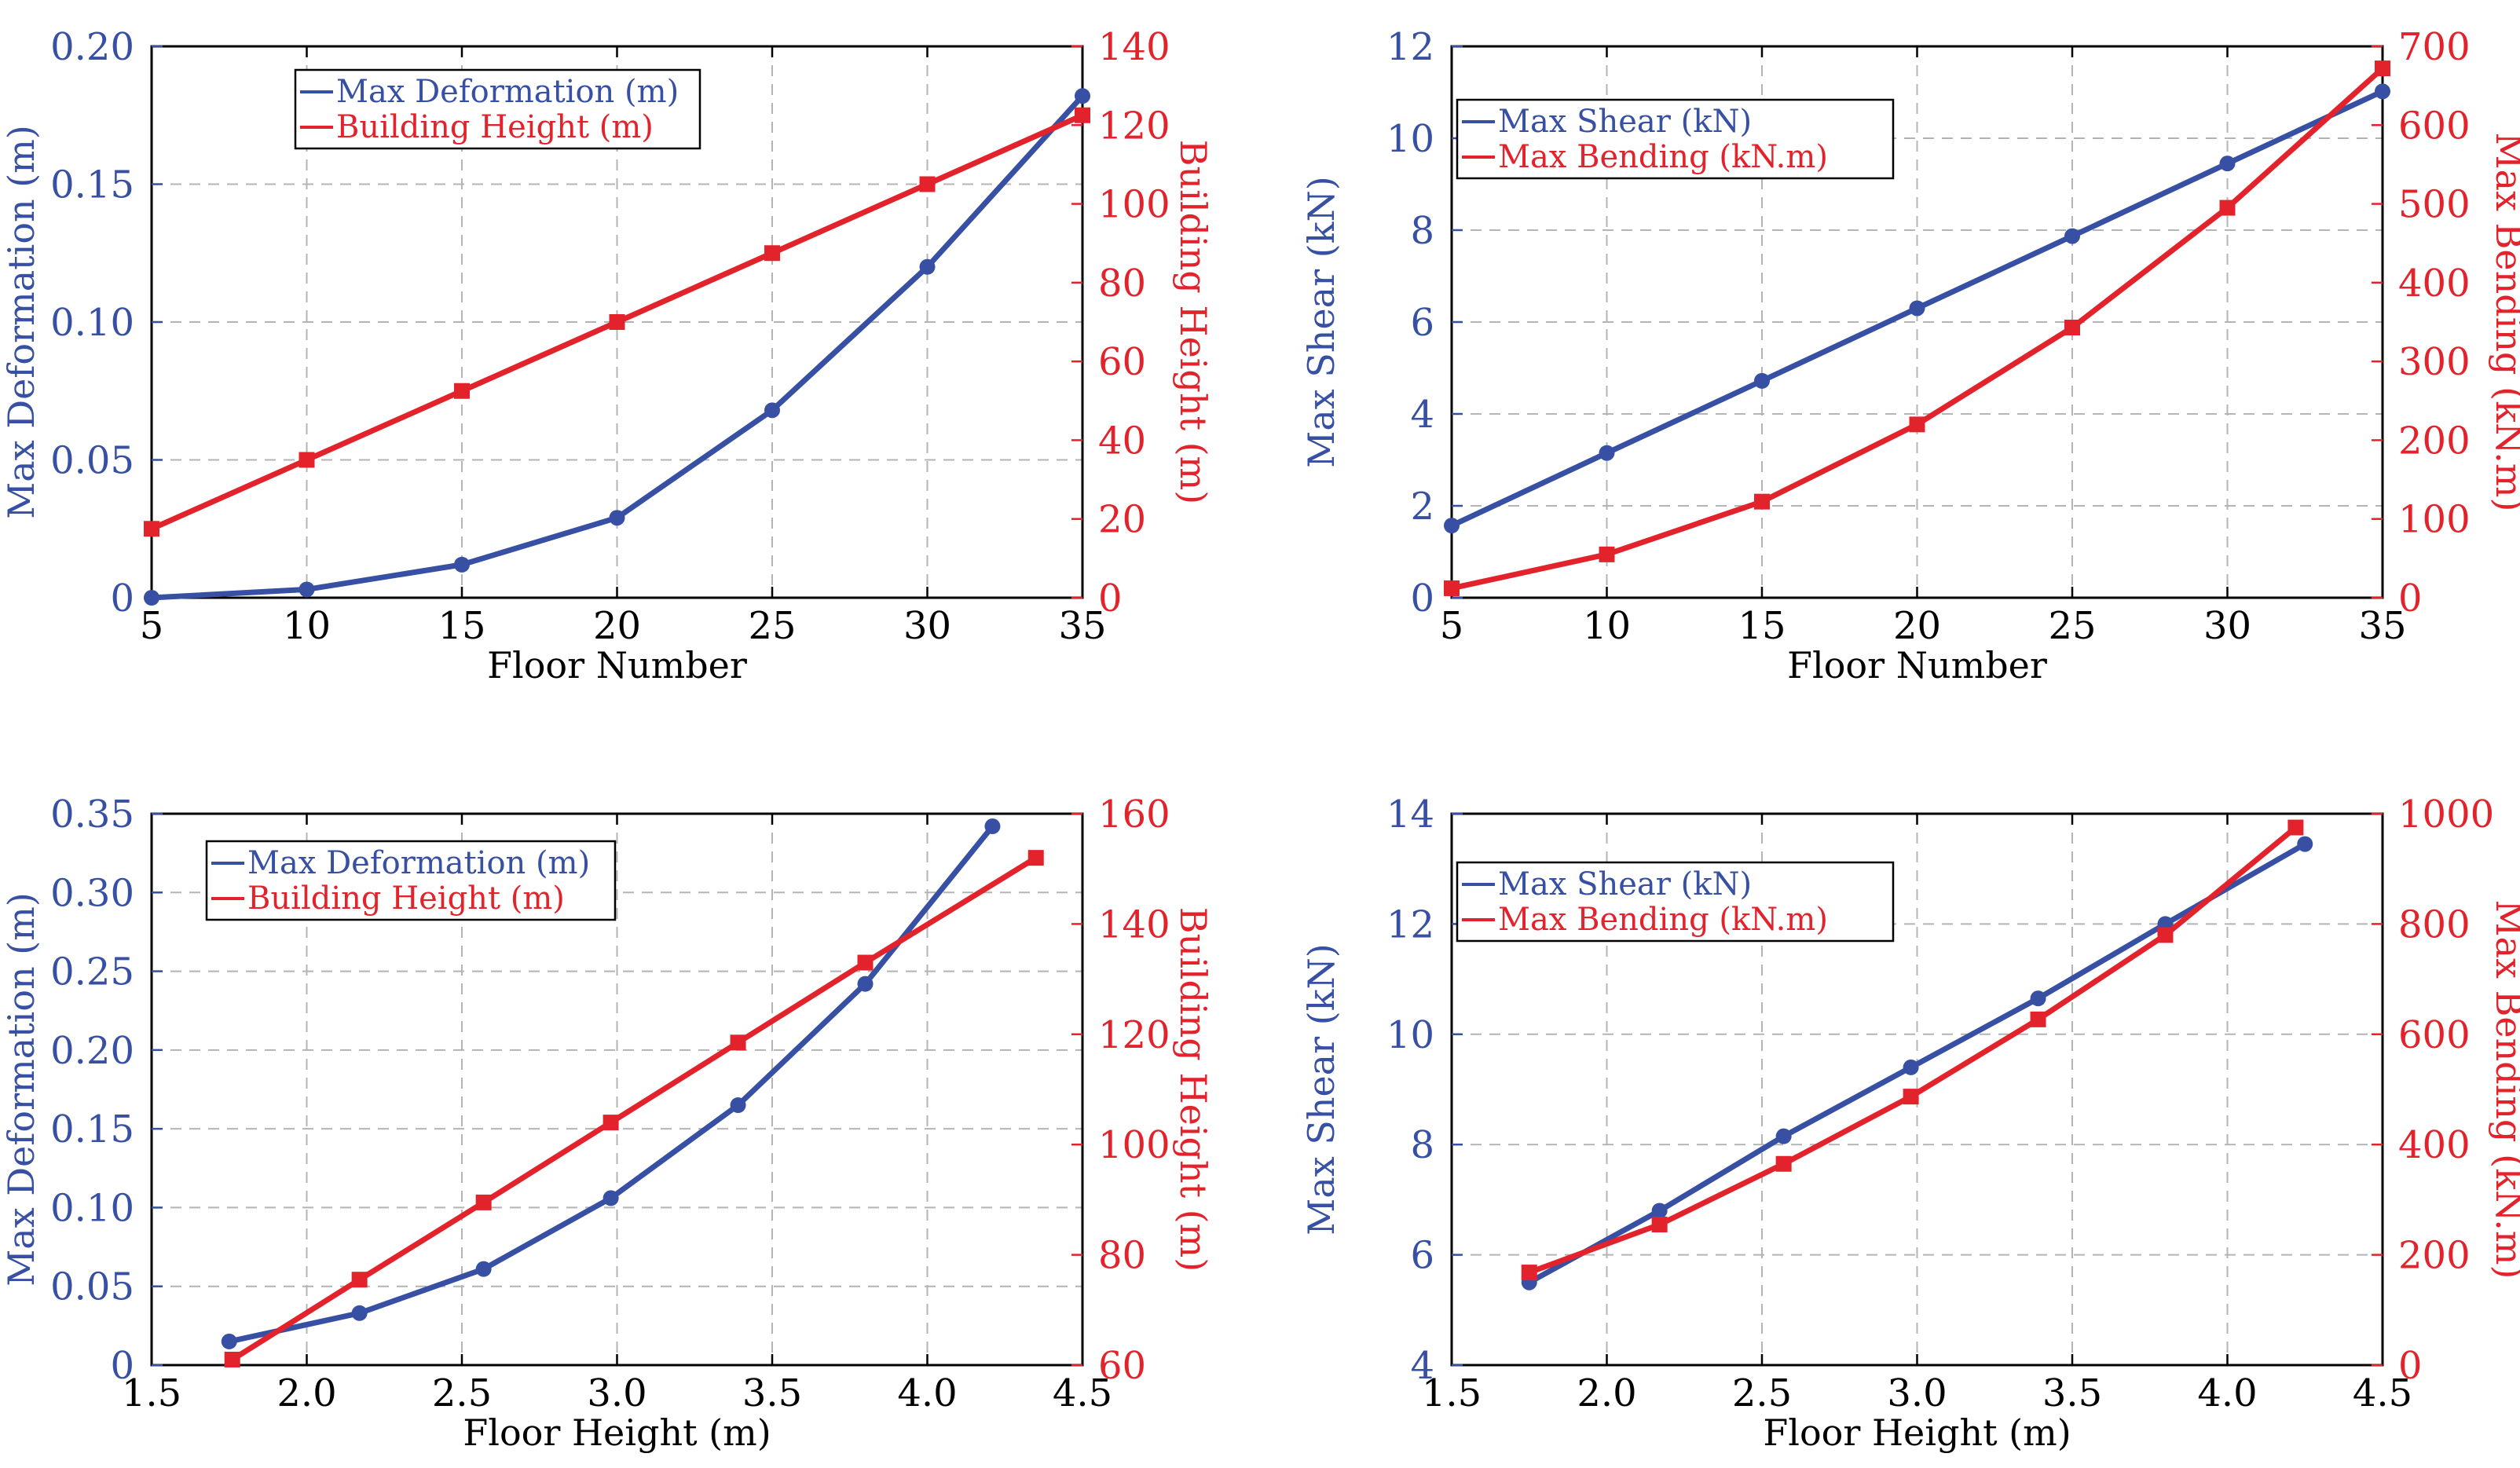  I want to click on y-left-tick-label: 0.25, so click(92, 972).